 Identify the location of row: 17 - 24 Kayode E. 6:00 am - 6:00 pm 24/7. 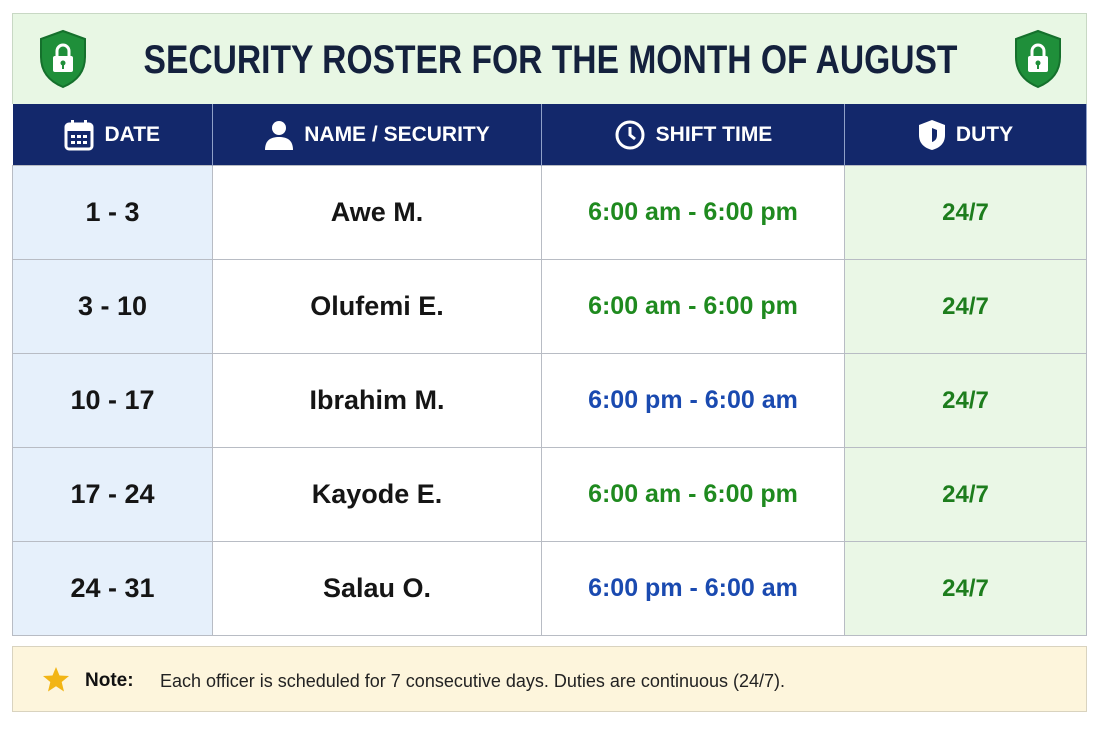
(549, 494).